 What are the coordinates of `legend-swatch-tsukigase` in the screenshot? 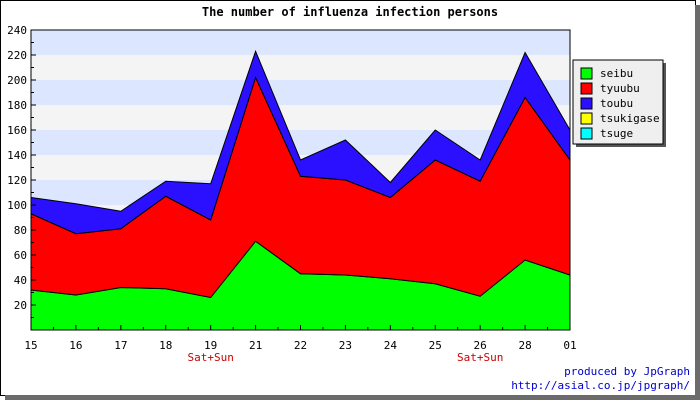 It's located at (586, 118).